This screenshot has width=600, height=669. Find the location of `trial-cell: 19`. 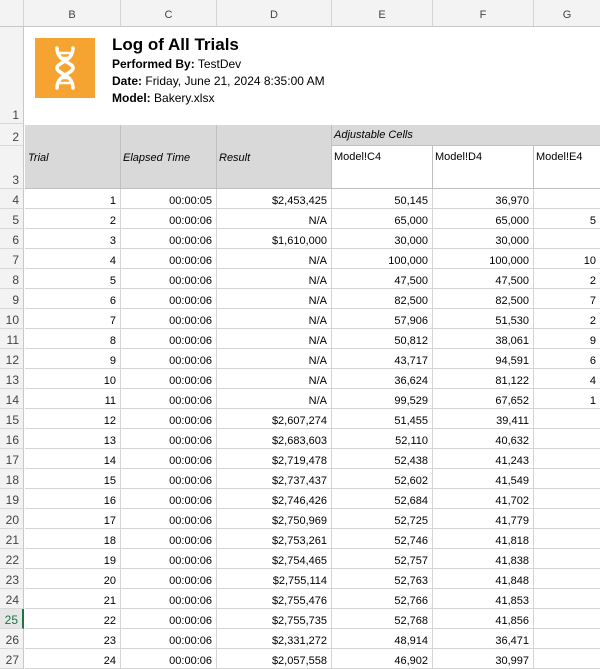

trial-cell: 19 is located at coordinates (73, 559).